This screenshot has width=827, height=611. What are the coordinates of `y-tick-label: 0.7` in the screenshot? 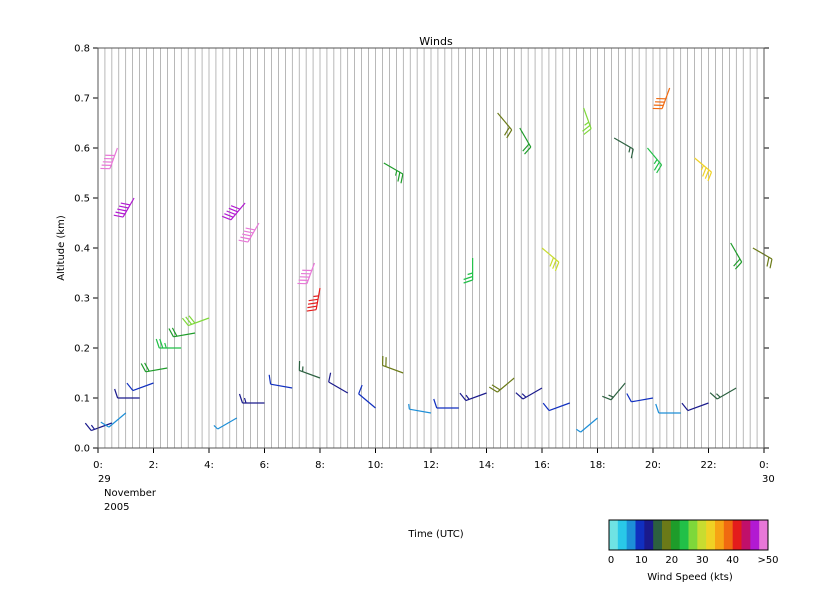 It's located at (82, 99).